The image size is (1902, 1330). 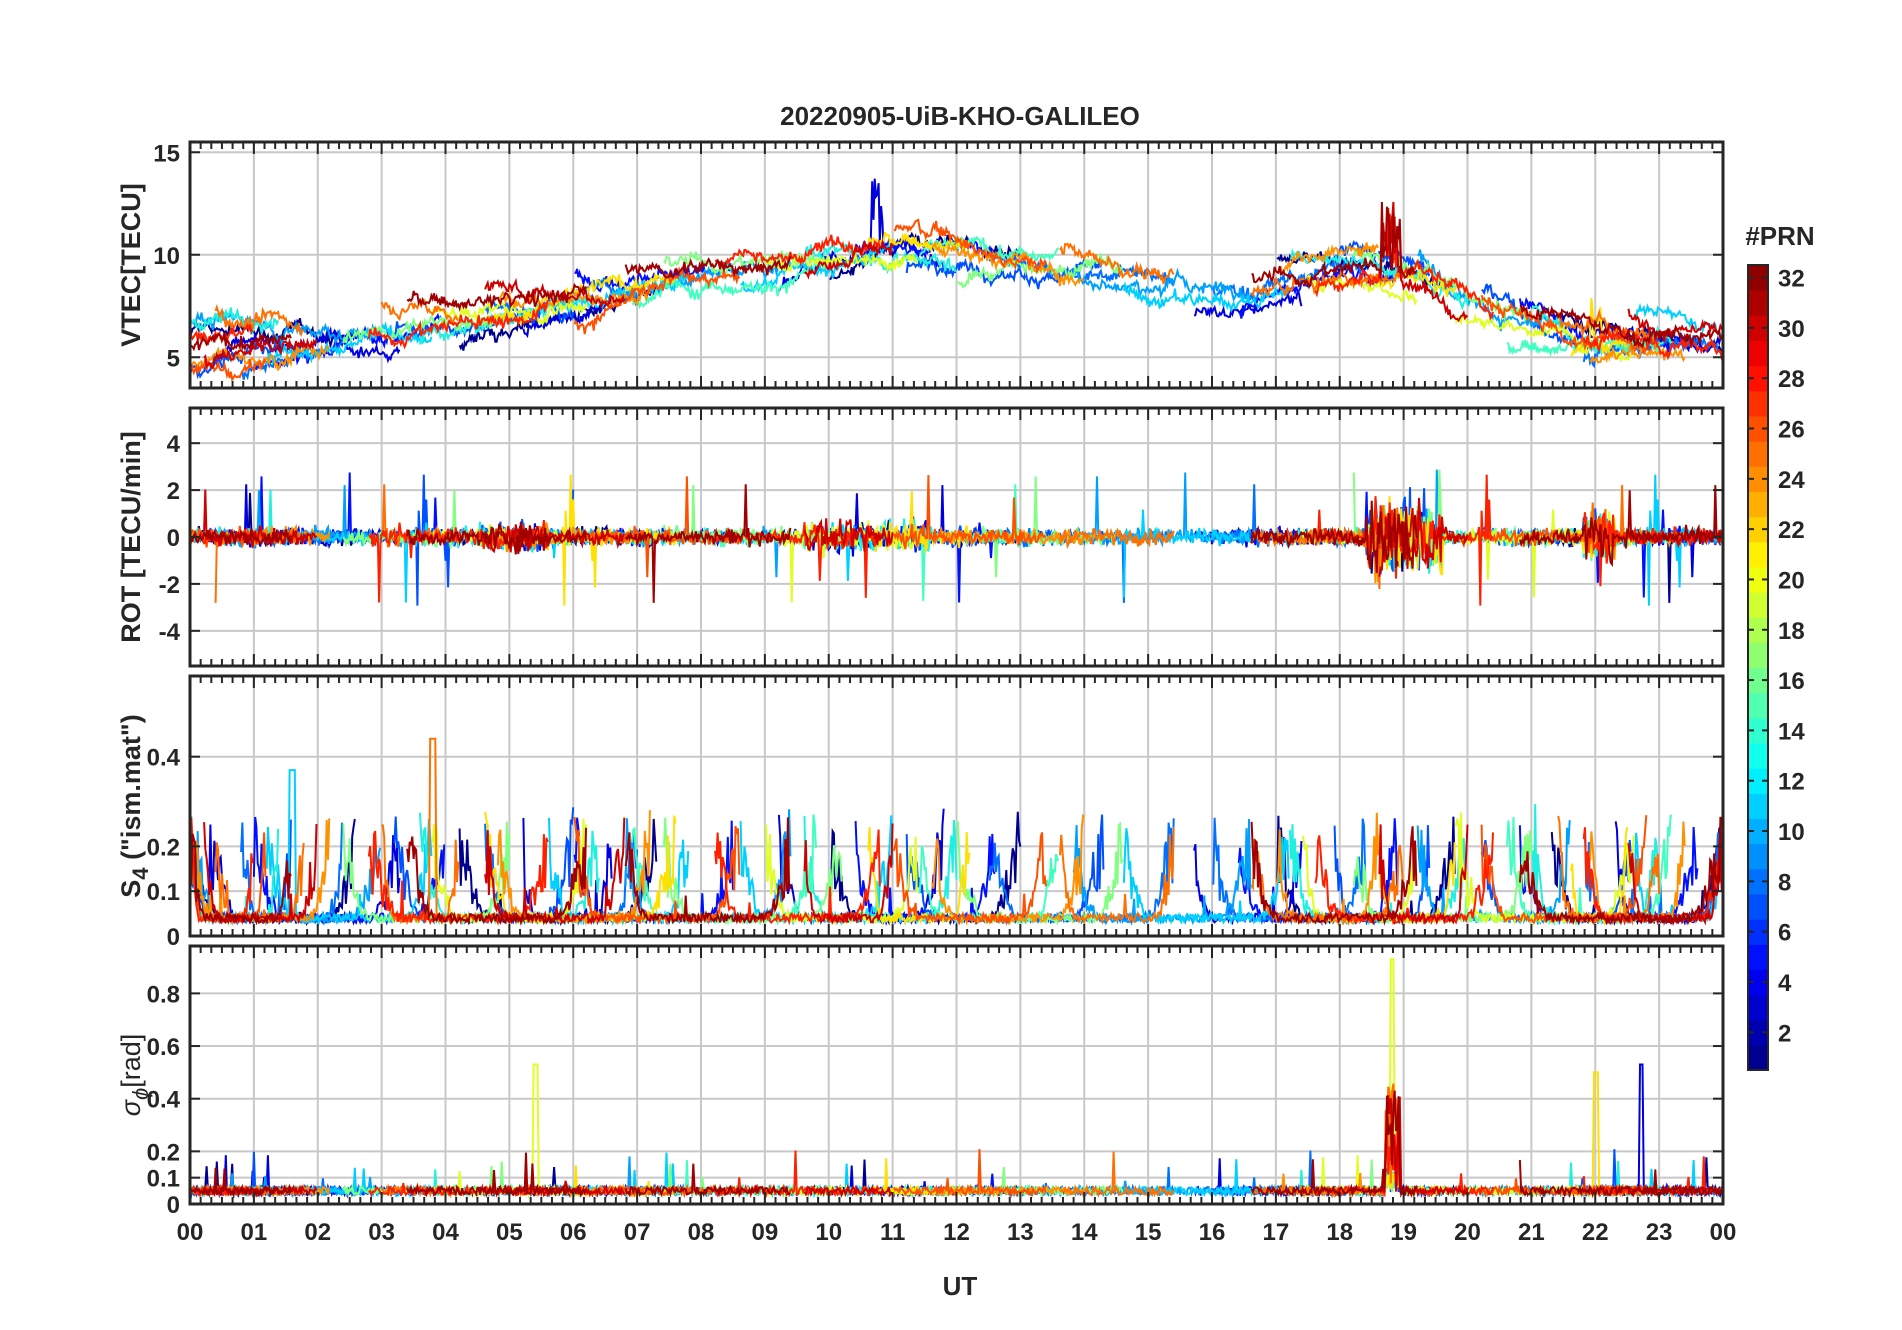 What do you see at coordinates (1791, 681) in the screenshot?
I see `colorbar-tick-label: 16` at bounding box center [1791, 681].